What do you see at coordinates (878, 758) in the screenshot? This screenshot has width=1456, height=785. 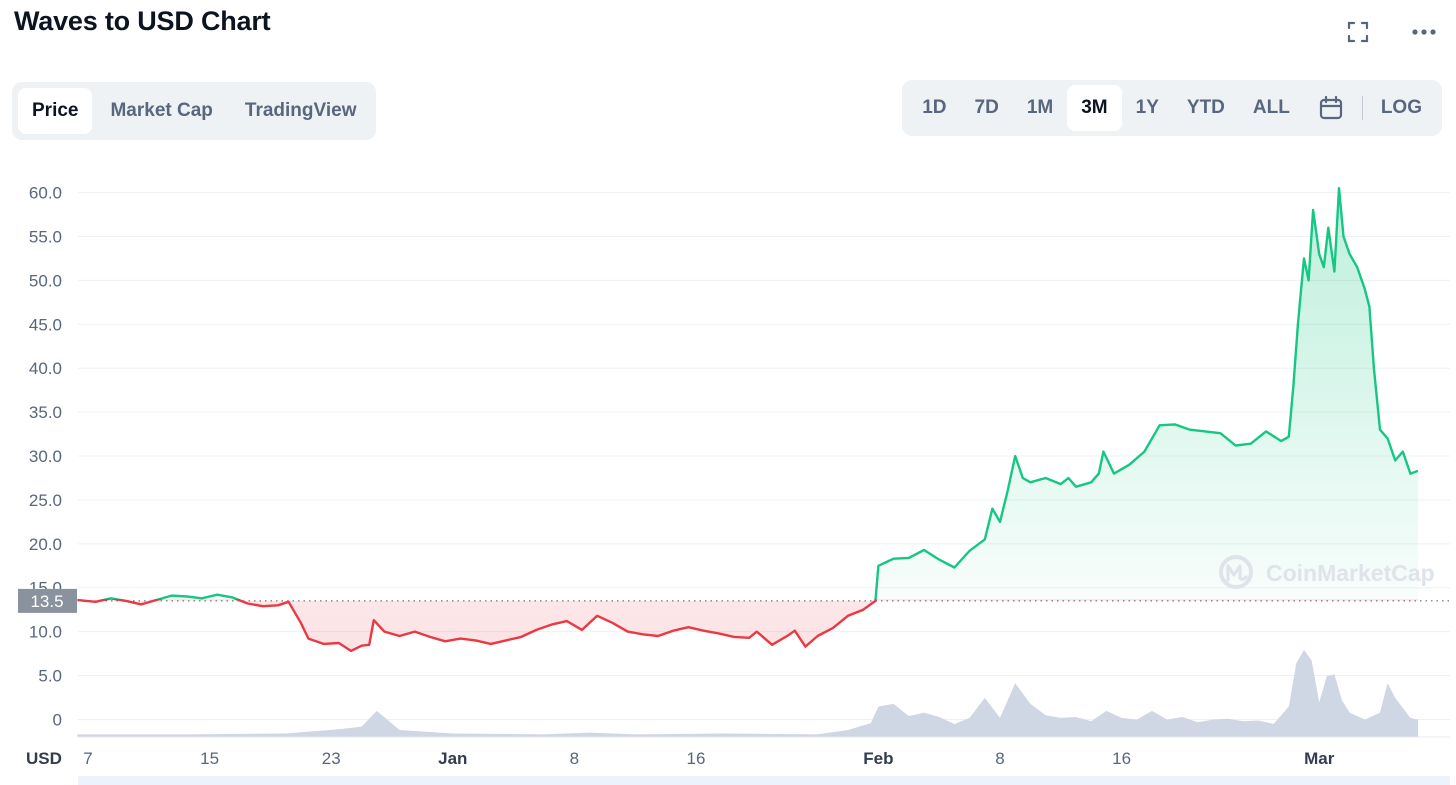 I see `x-tick-label: Feb` at bounding box center [878, 758].